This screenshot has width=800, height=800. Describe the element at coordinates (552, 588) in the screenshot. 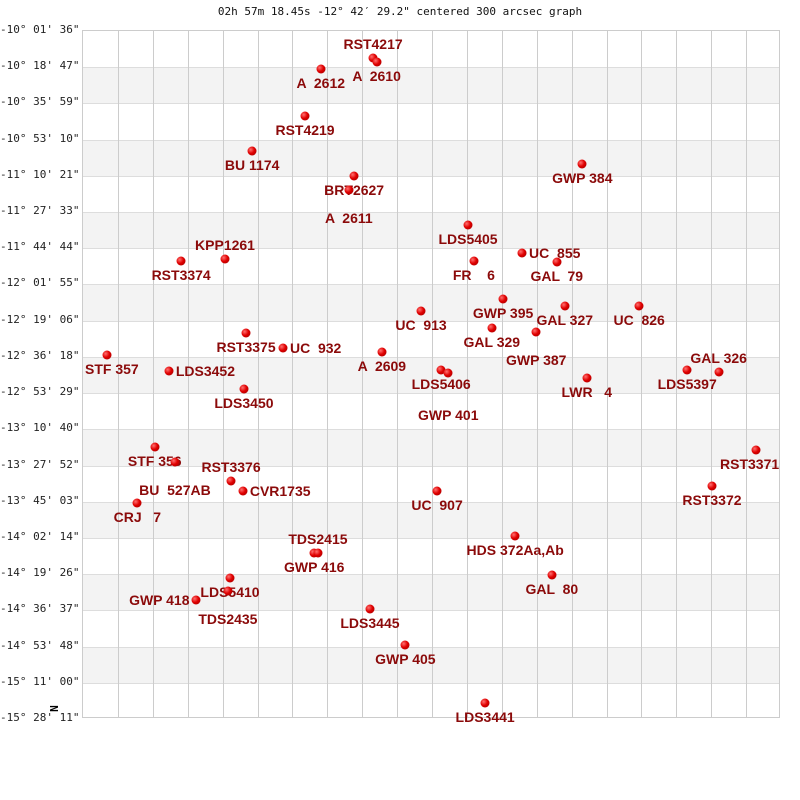

I see `star-label: GAL 80` at that location.